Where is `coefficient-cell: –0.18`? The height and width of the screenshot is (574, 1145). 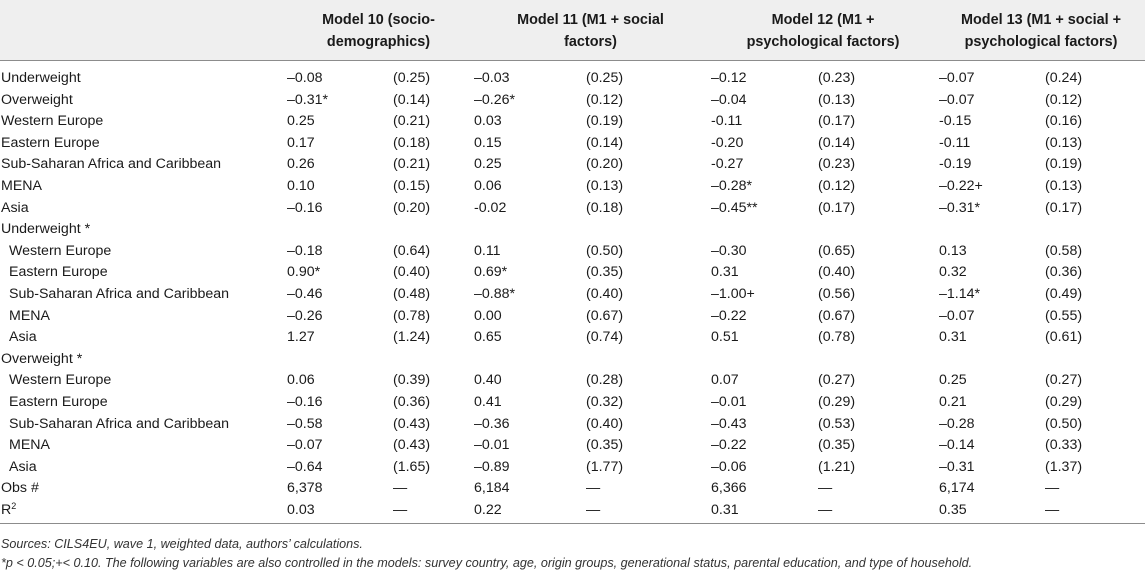 coefficient-cell: –0.18 is located at coordinates (305, 250).